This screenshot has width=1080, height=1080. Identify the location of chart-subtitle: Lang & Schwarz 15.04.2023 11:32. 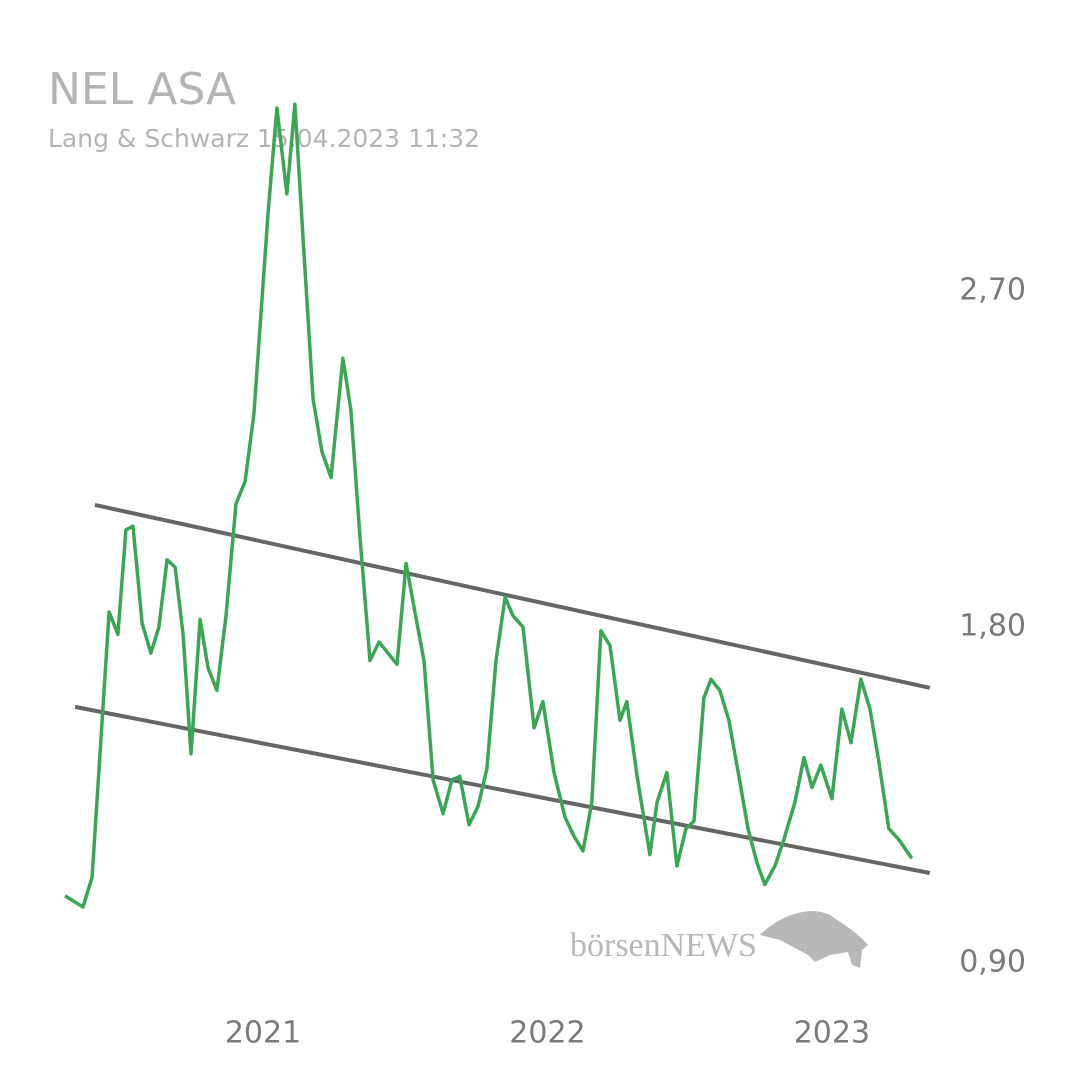
(264, 138).